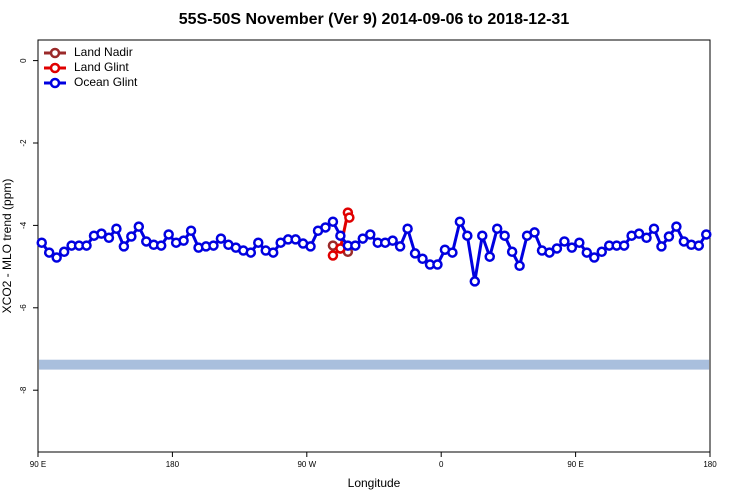  Describe the element at coordinates (23, 308) in the screenshot. I see `y-tick-label: -6` at that location.